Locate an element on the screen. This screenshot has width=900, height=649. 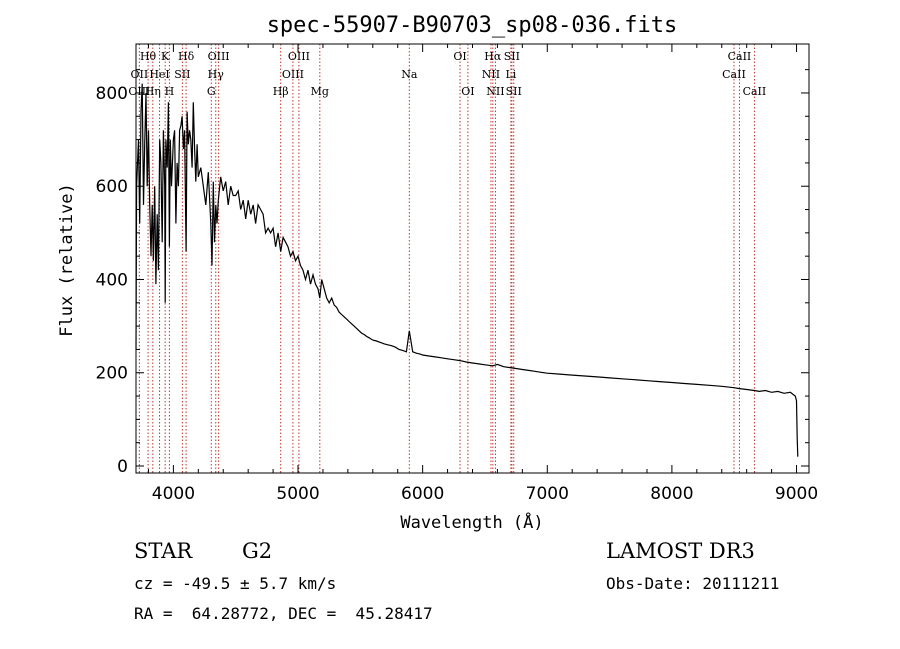
object-type: STAR is located at coordinates (163, 551).